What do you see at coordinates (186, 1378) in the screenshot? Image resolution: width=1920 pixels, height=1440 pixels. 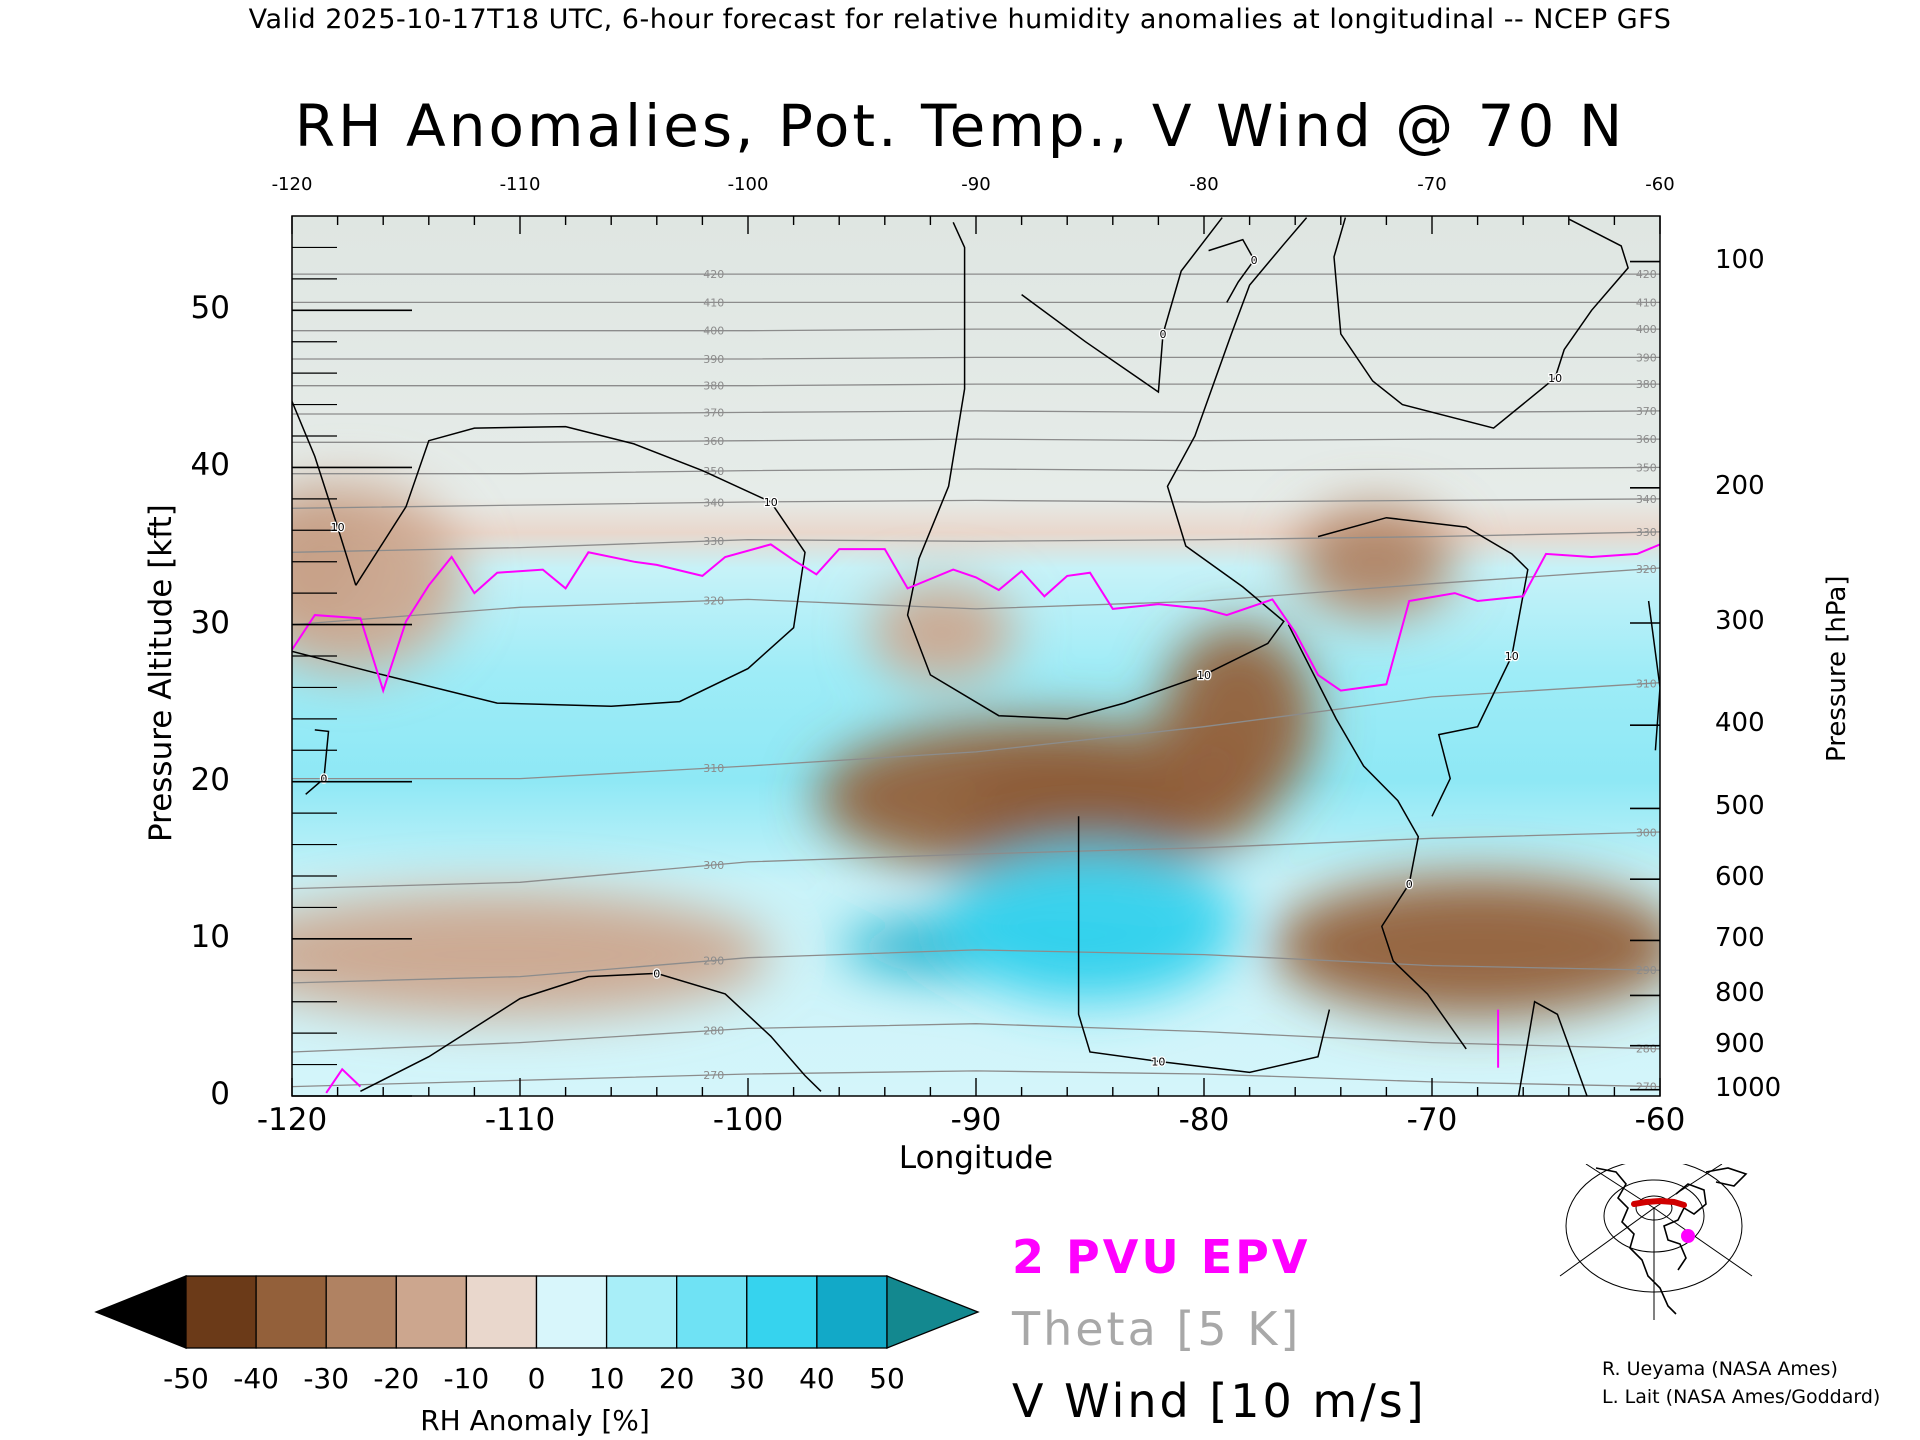 I see `colorbar-tick-label: -50` at bounding box center [186, 1378].